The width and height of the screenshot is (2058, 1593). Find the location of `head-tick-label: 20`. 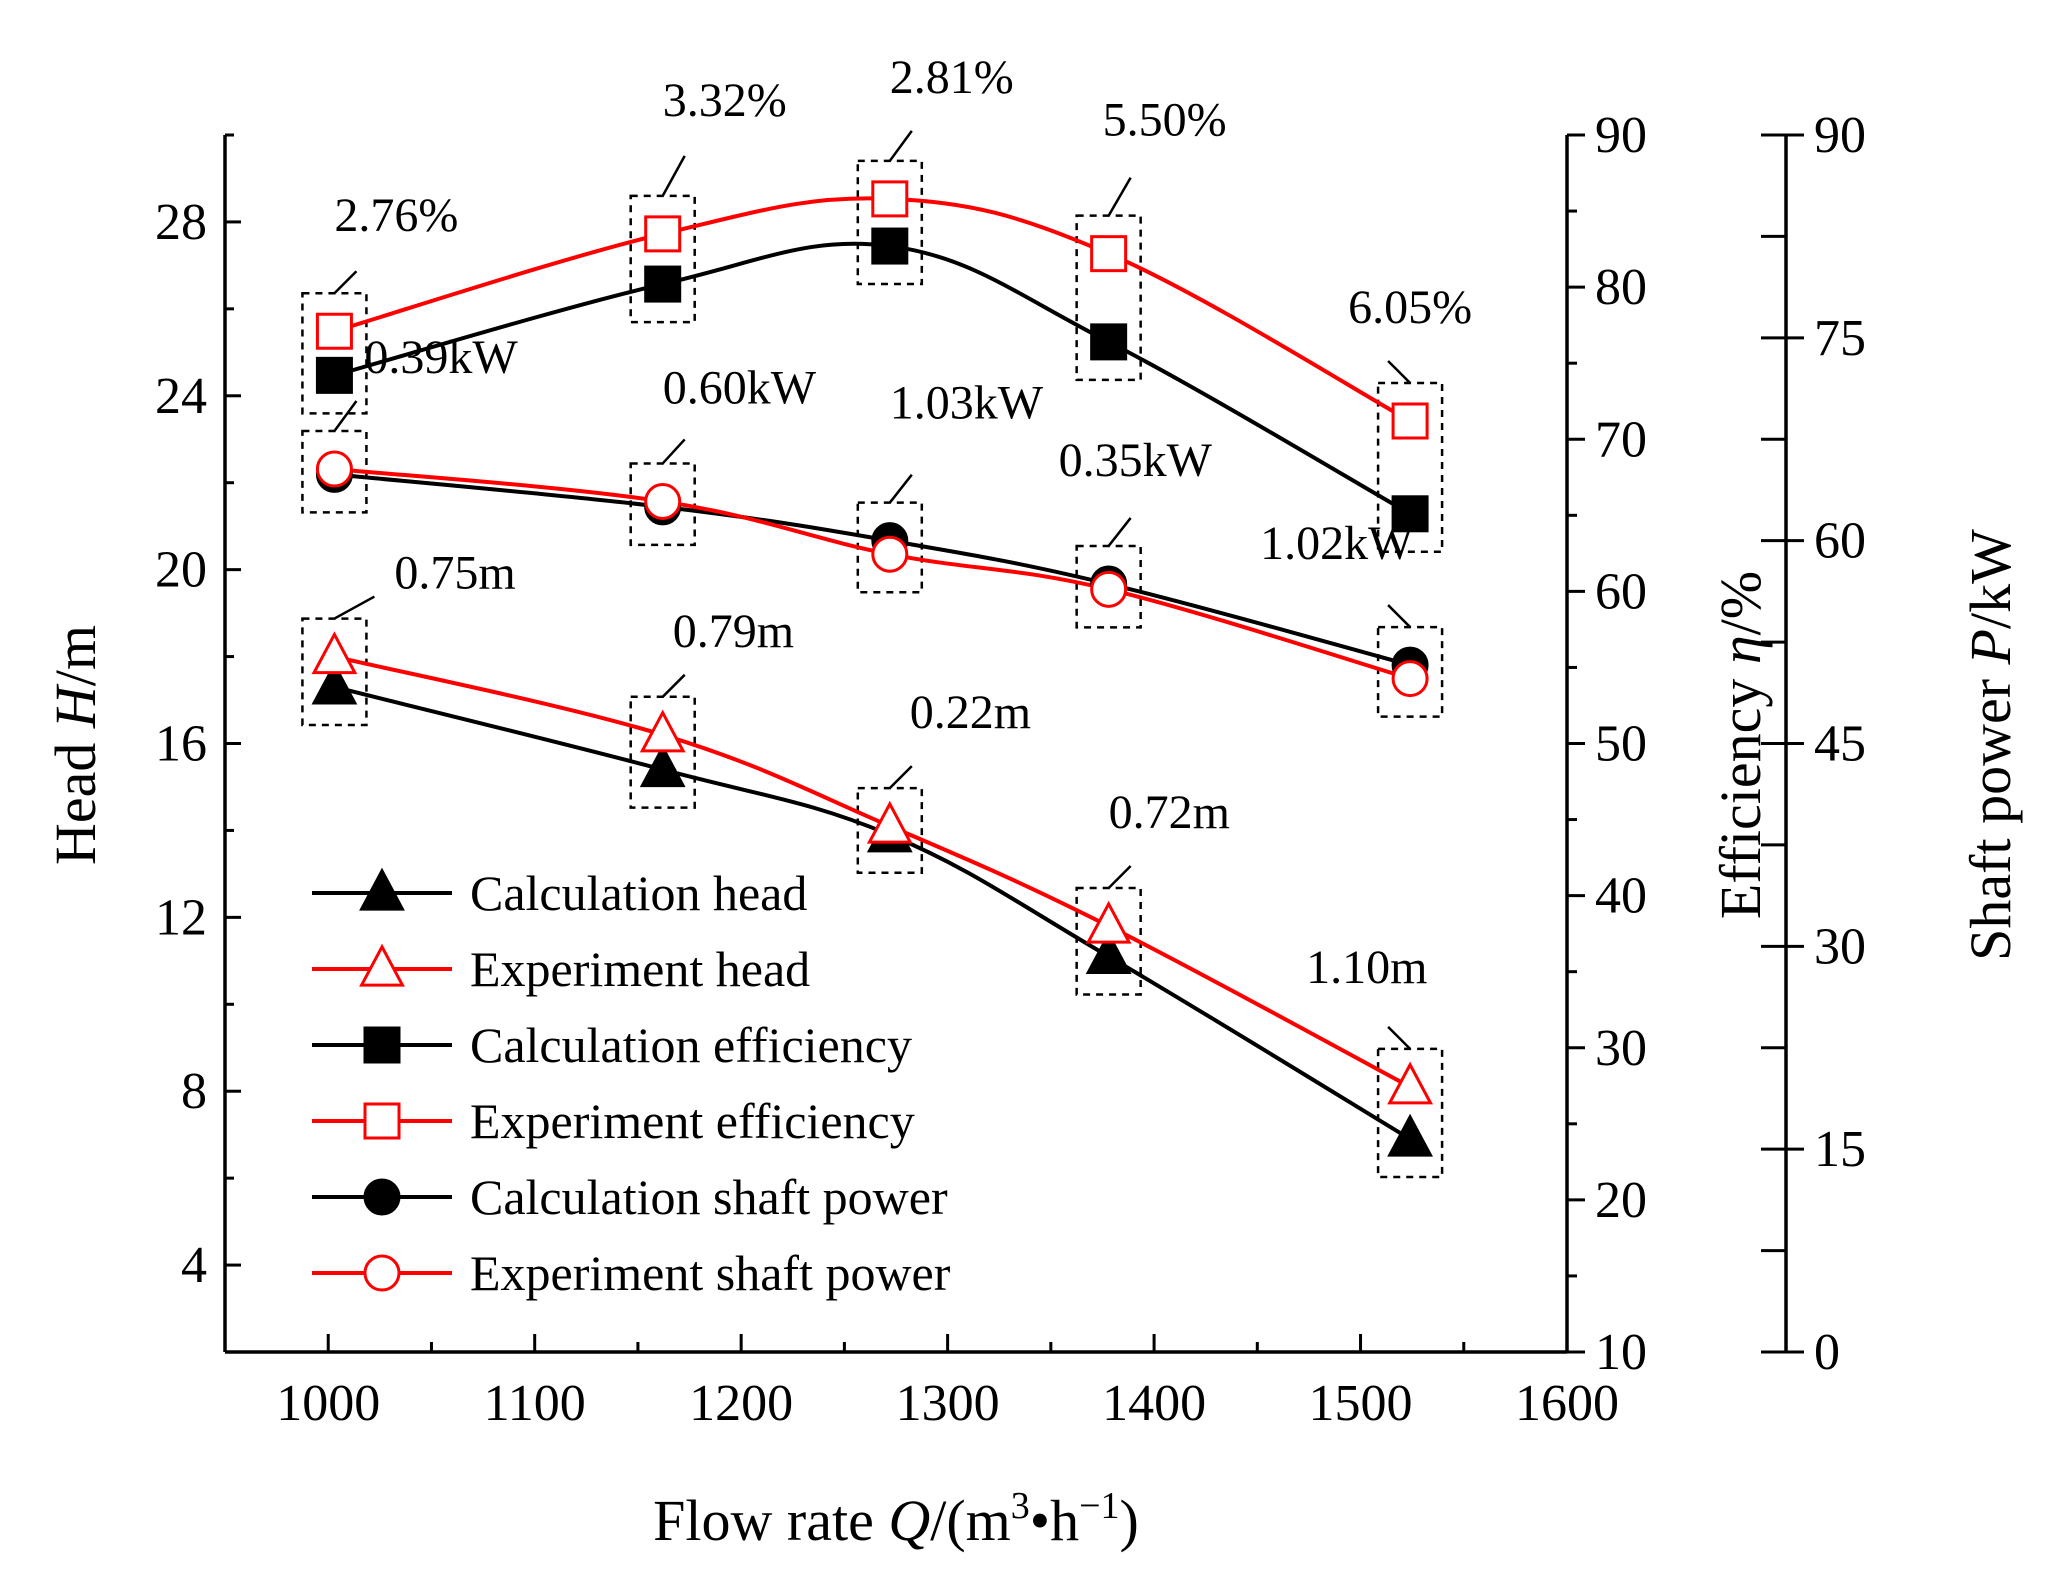

head-tick-label: 20 is located at coordinates (181, 570).